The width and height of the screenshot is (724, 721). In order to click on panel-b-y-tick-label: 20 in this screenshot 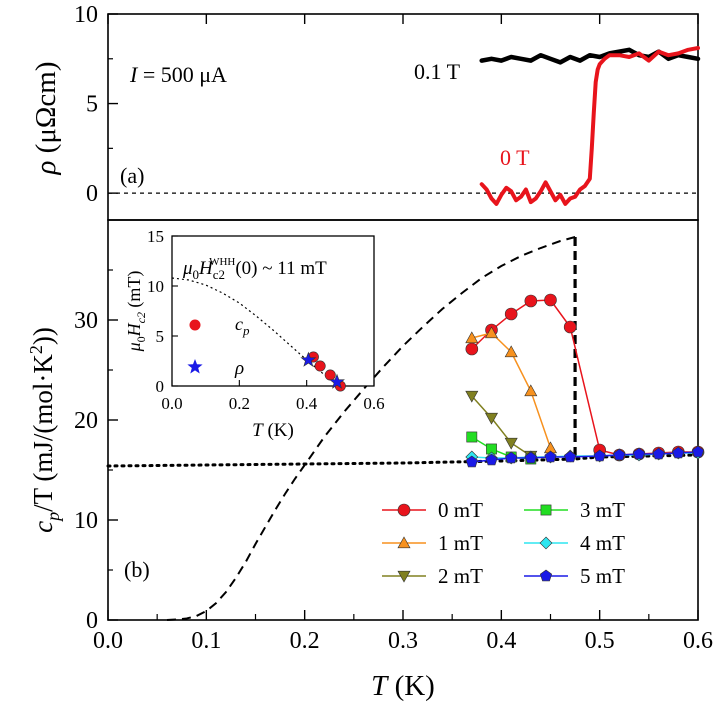, I will do `click(86, 421)`.